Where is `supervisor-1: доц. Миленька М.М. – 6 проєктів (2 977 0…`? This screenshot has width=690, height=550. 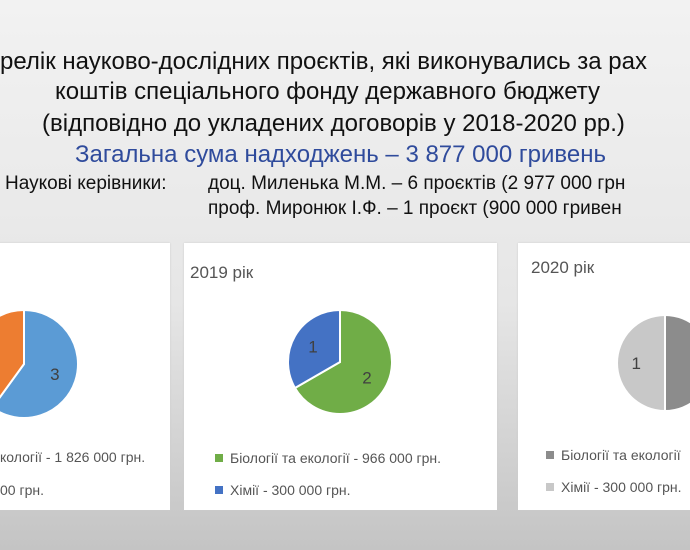 supervisor-1: доц. Миленька М.М. – 6 проєктів (2 977 0… is located at coordinates (417, 183).